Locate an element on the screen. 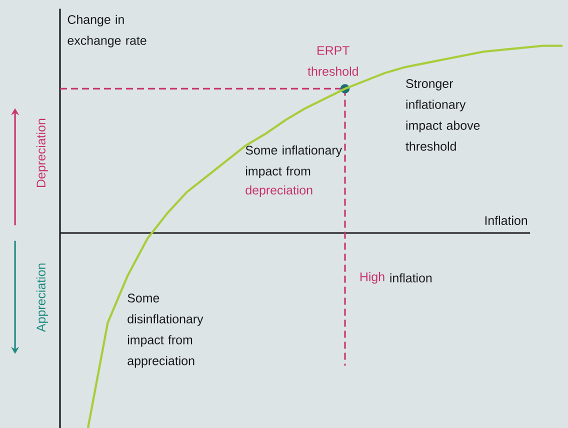 Image resolution: width=568 pixels, height=428 pixels. text: Depreciation is located at coordinates (42, 153).